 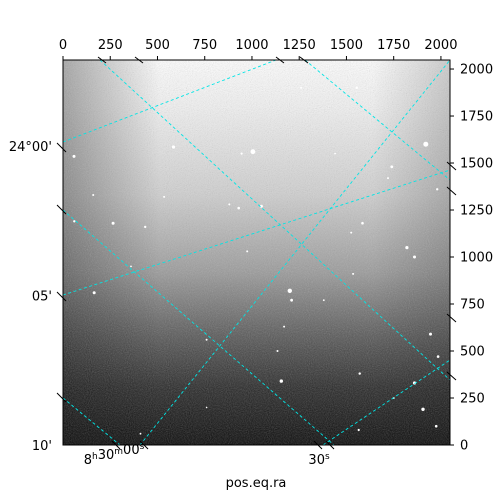 I want to click on y-right-tick-label-6: 1500, so click(x=476, y=164).